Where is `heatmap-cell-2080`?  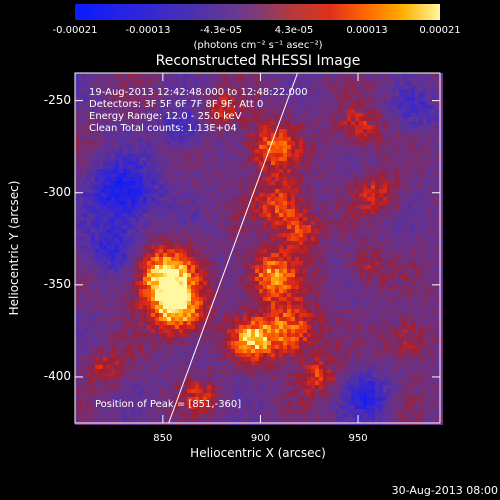
heatmap-cell-2080 is located at coordinates (169, 299).